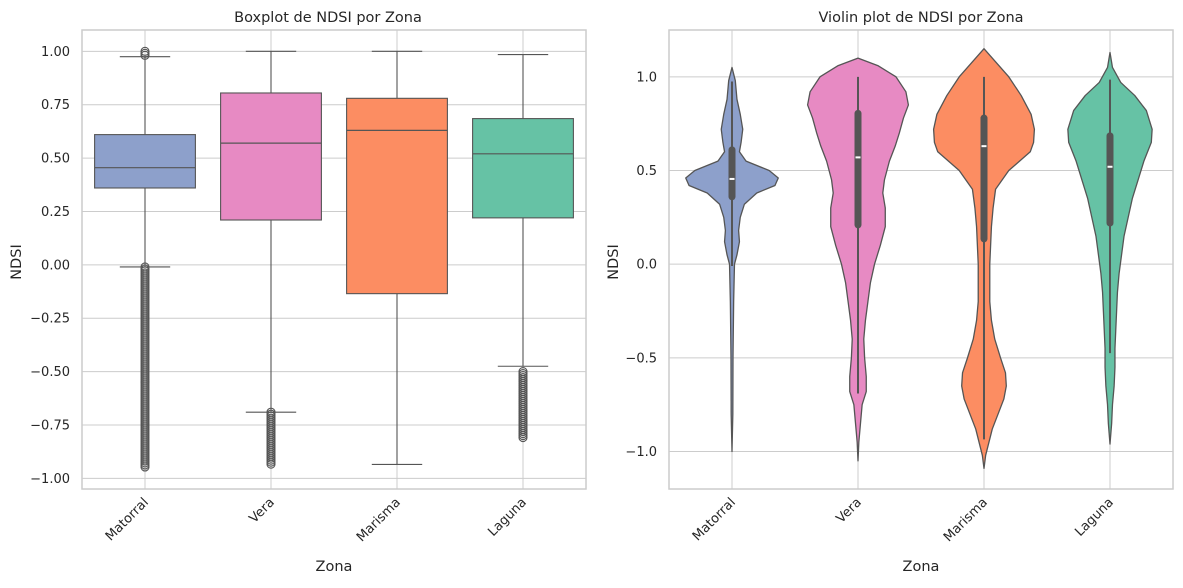 The height and width of the screenshot is (588, 1183). I want to click on y-tick-label: 0.5, so click(646, 171).